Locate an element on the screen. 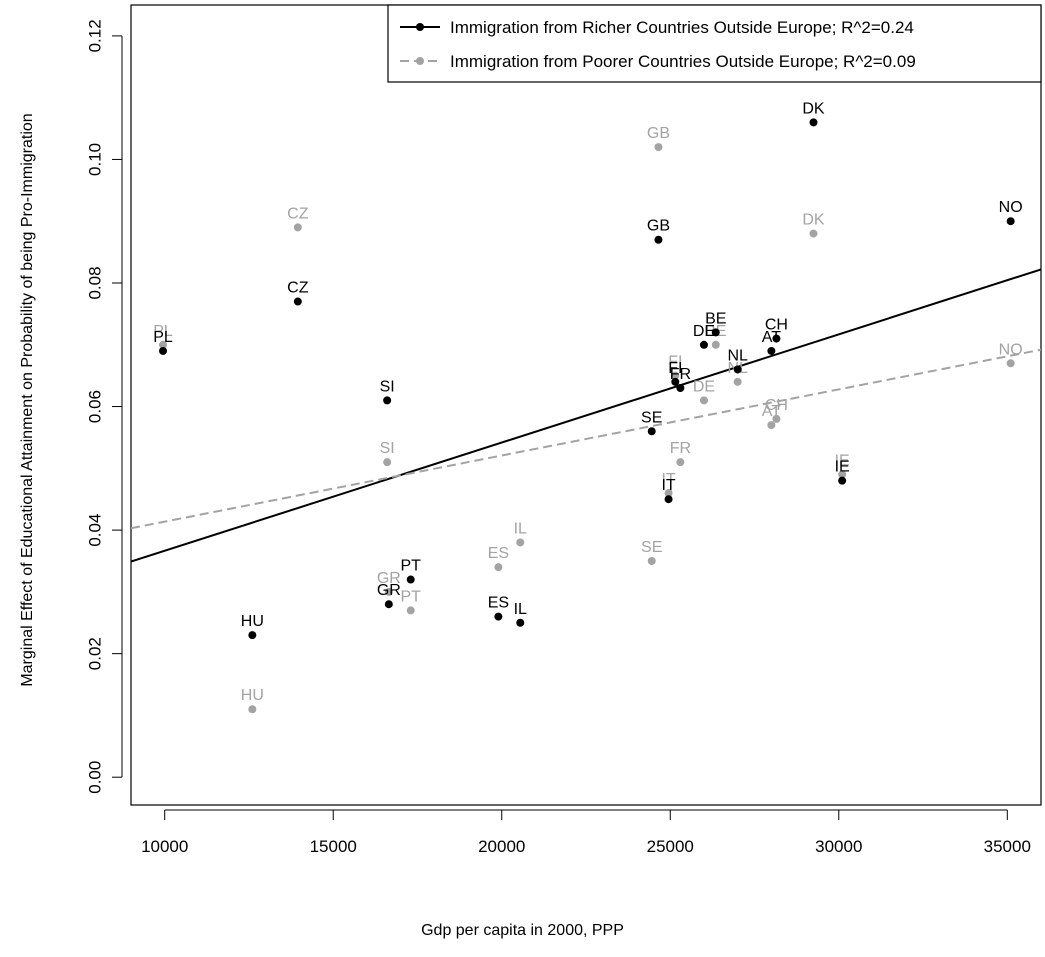  point-label-cz: CZ is located at coordinates (298, 213).